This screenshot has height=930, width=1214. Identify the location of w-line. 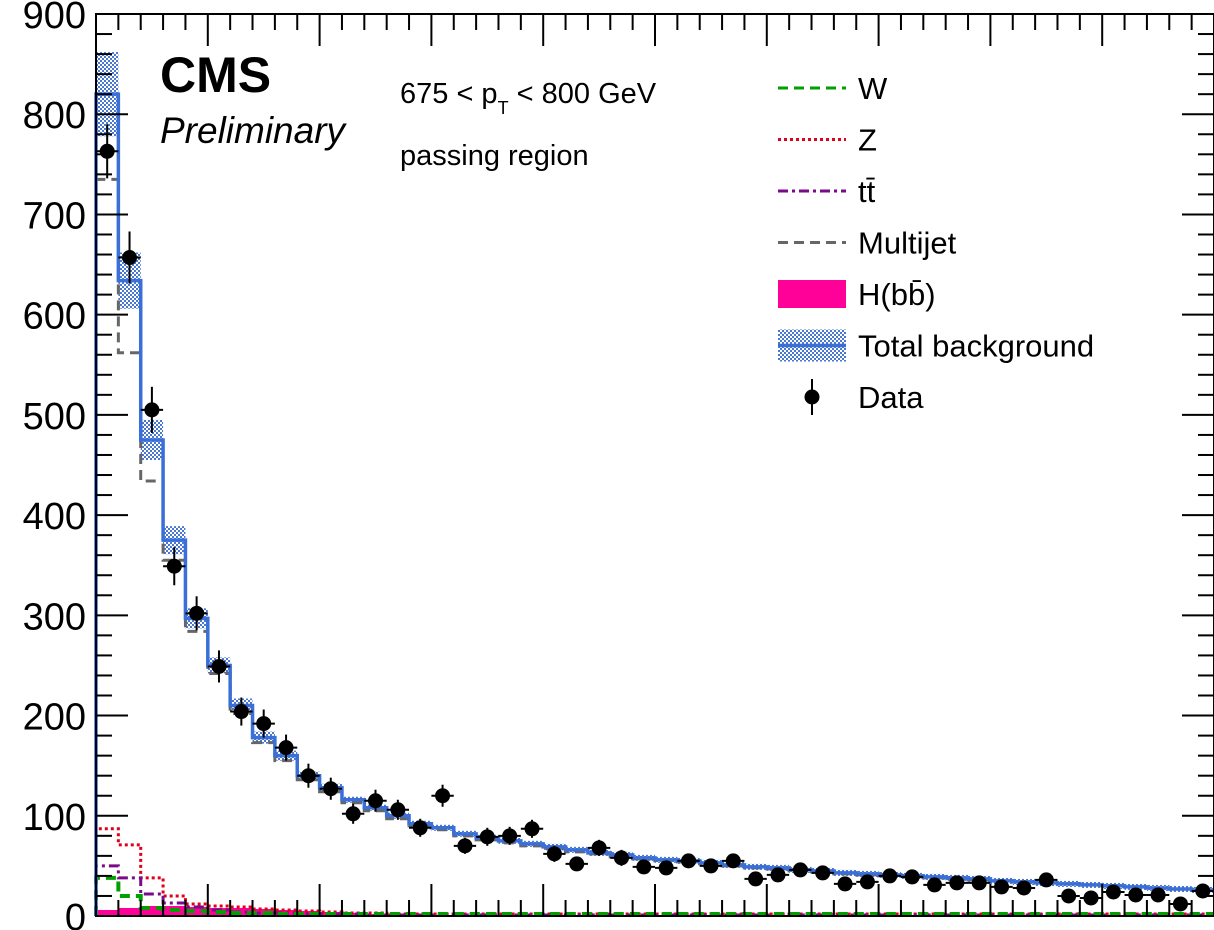
(654, 895).